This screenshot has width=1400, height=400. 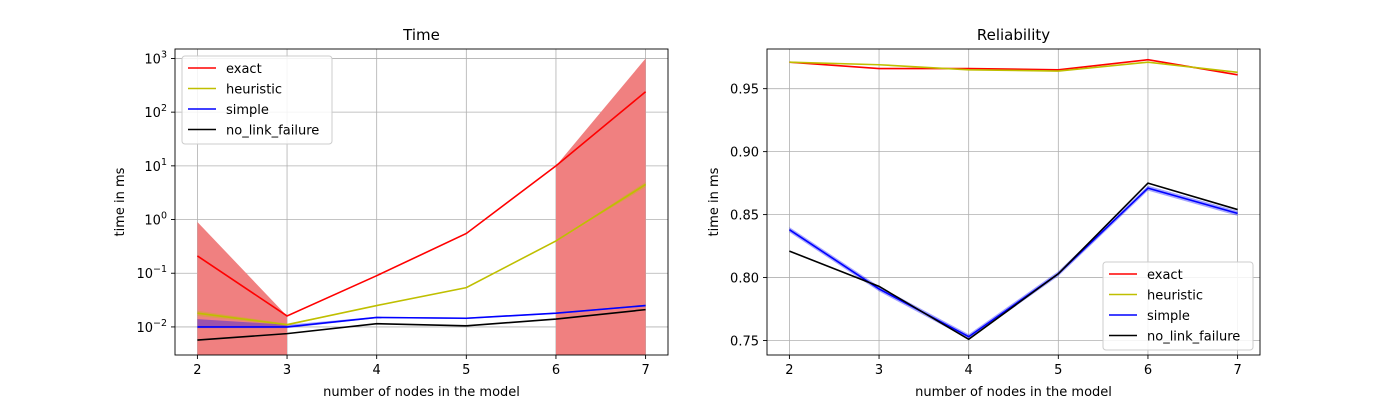 What do you see at coordinates (744, 216) in the screenshot?
I see `y-tick-label: 0.85` at bounding box center [744, 216].